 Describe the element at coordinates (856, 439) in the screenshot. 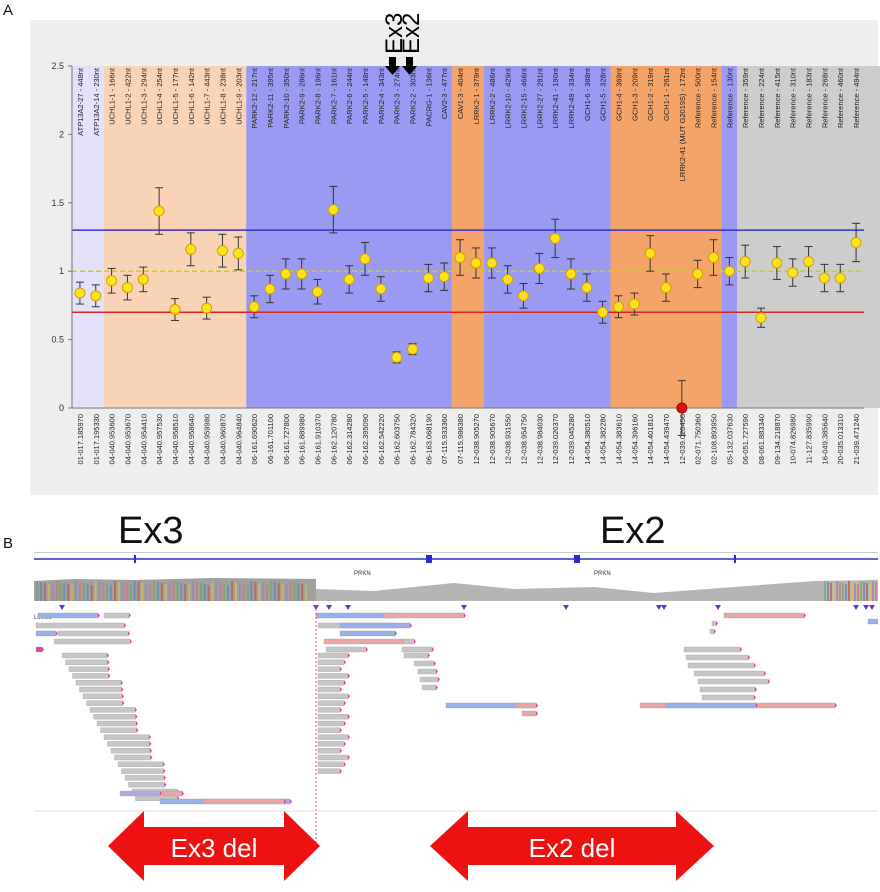

I see `position-label: 21-039.471240` at that location.